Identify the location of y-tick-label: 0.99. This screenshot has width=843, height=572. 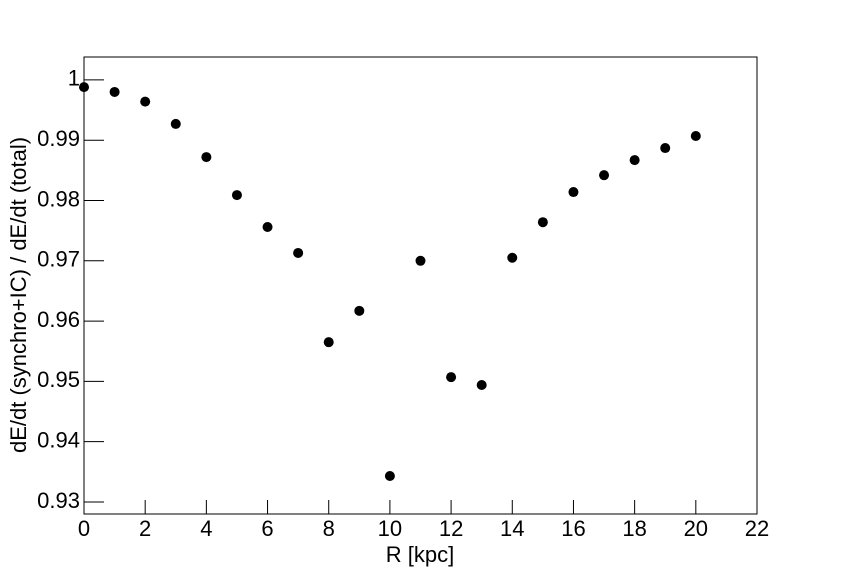
(58, 138).